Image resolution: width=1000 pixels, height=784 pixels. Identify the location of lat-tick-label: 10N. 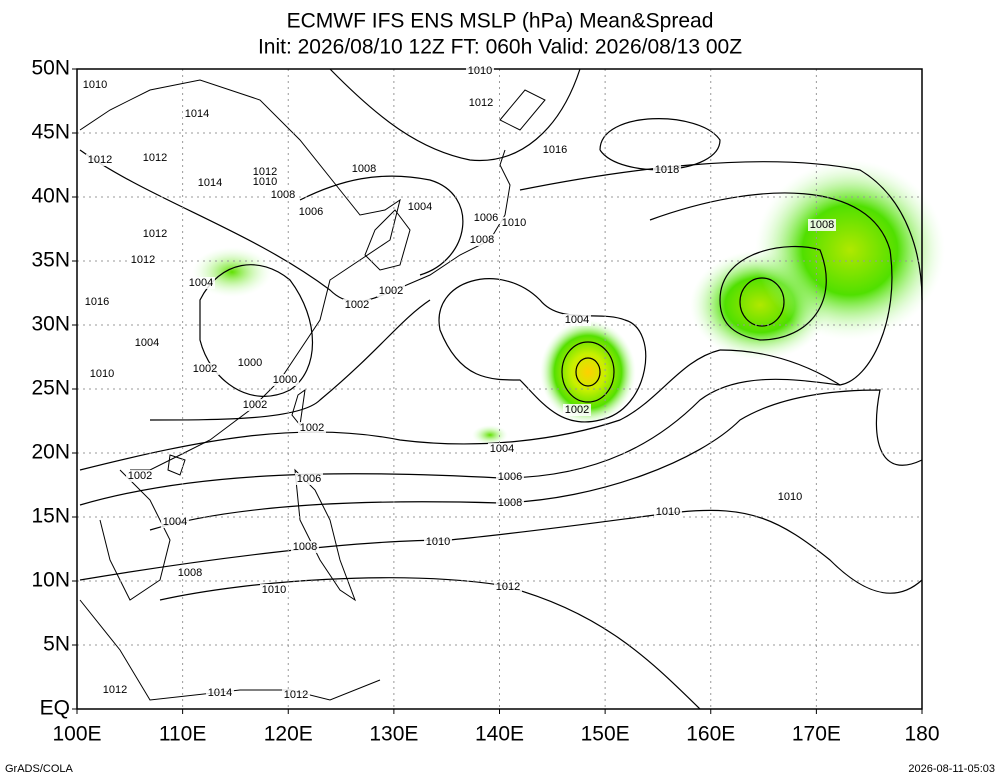
(50, 580).